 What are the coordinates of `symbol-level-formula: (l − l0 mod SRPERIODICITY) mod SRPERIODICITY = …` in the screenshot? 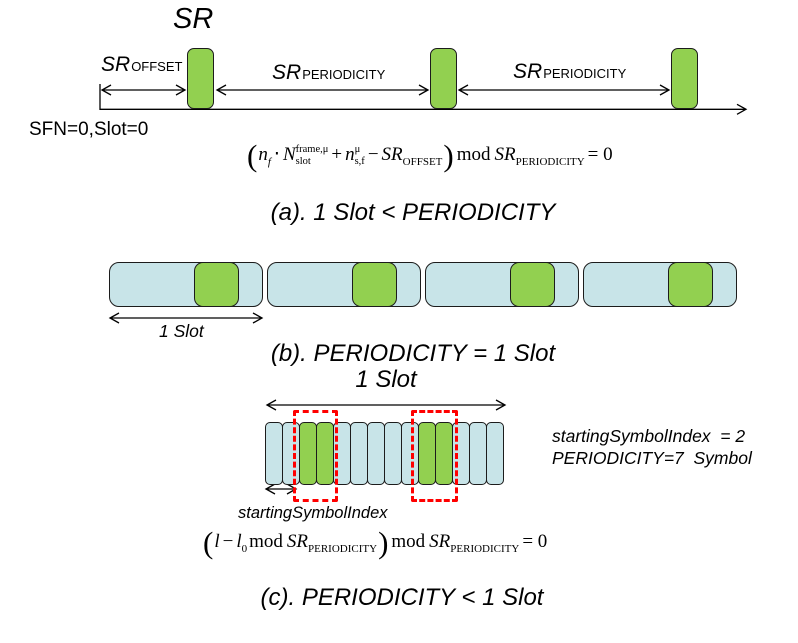 It's located at (376, 542).